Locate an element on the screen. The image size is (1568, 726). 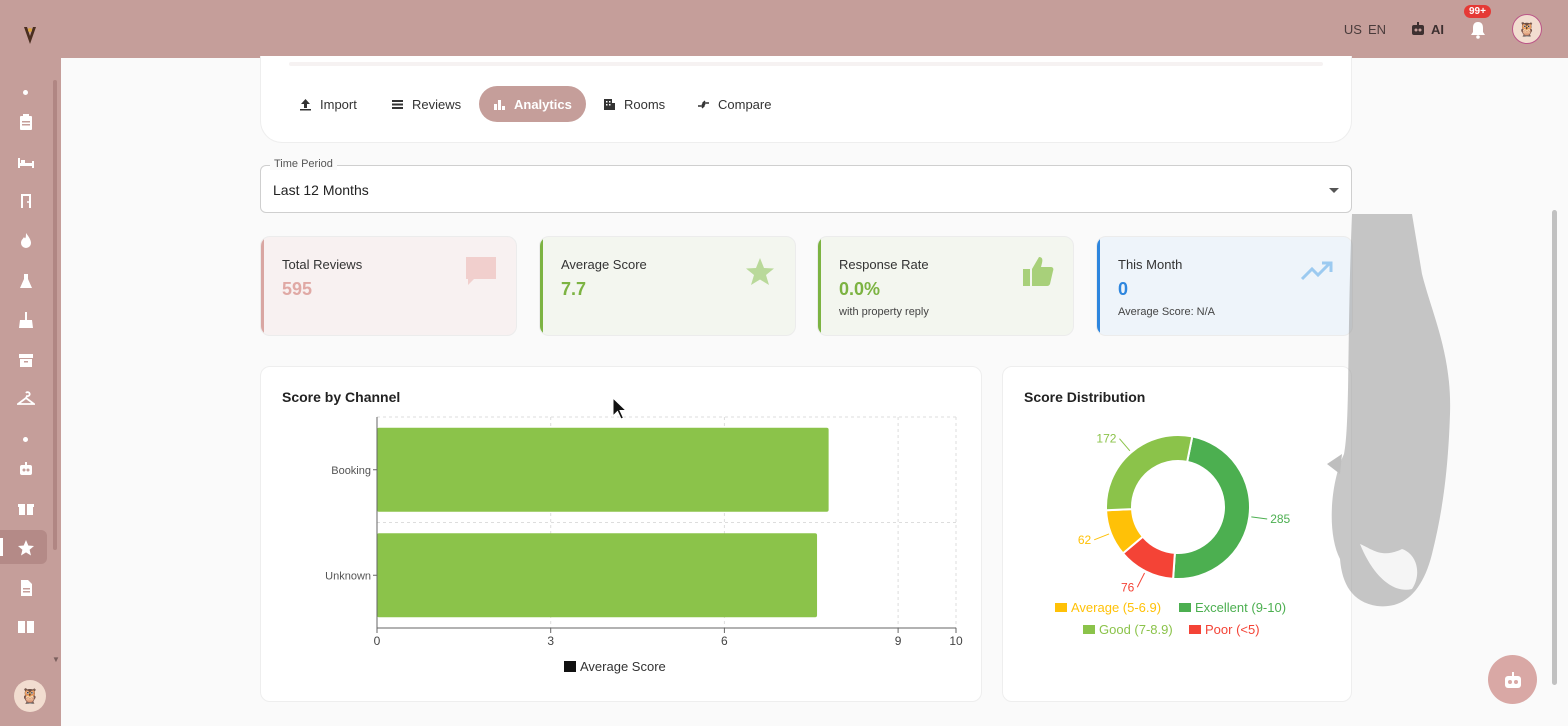
thumbs-up-icon is located at coordinates (1038, 271).